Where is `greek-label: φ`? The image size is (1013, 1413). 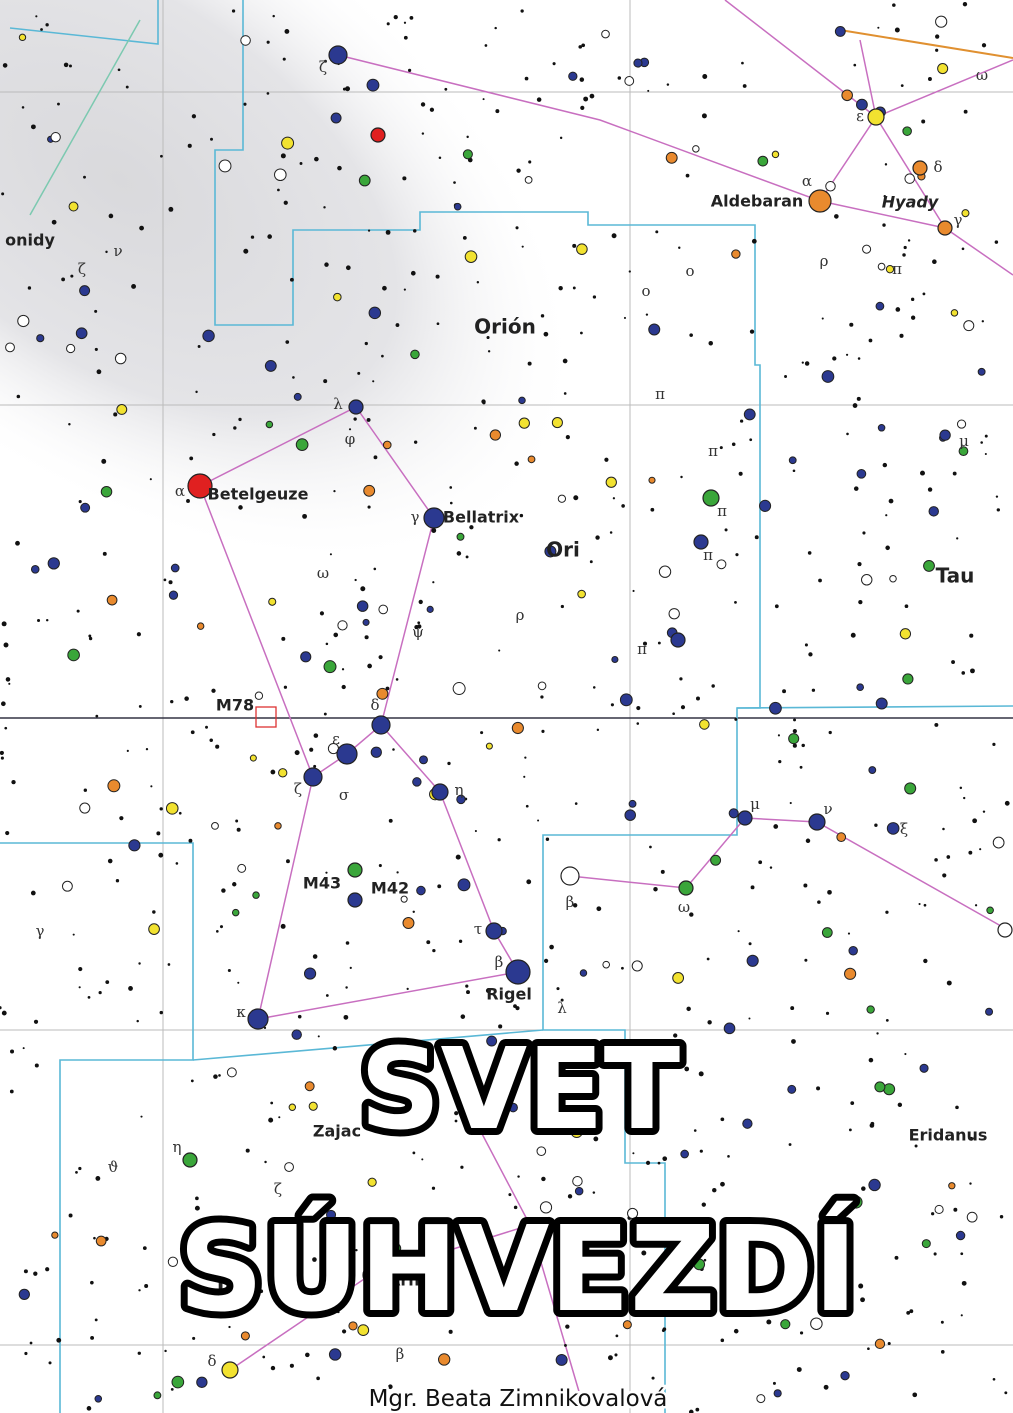
greek-label: φ is located at coordinates (350, 439).